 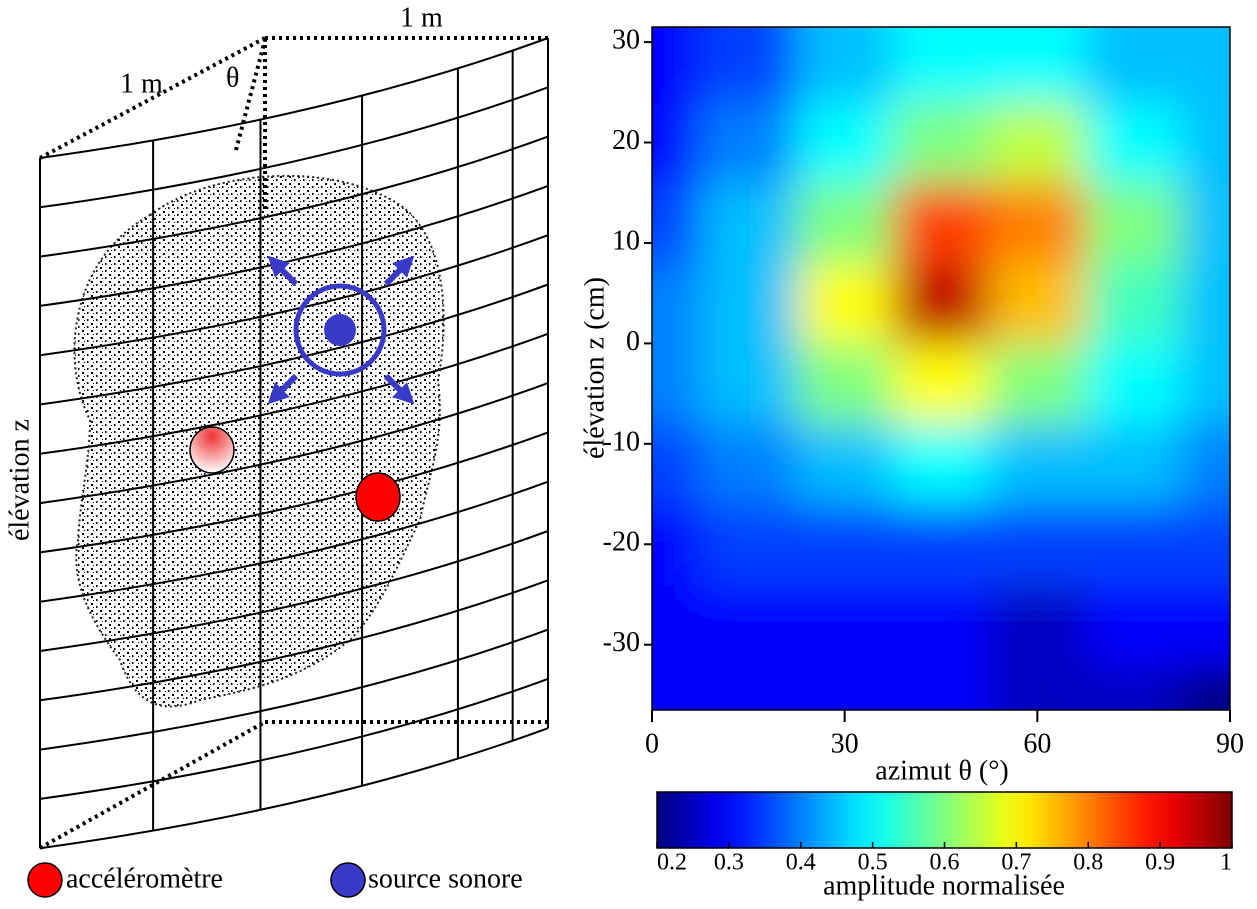 What do you see at coordinates (873, 863) in the screenshot?
I see `colorbar-tick-label: 0.5` at bounding box center [873, 863].